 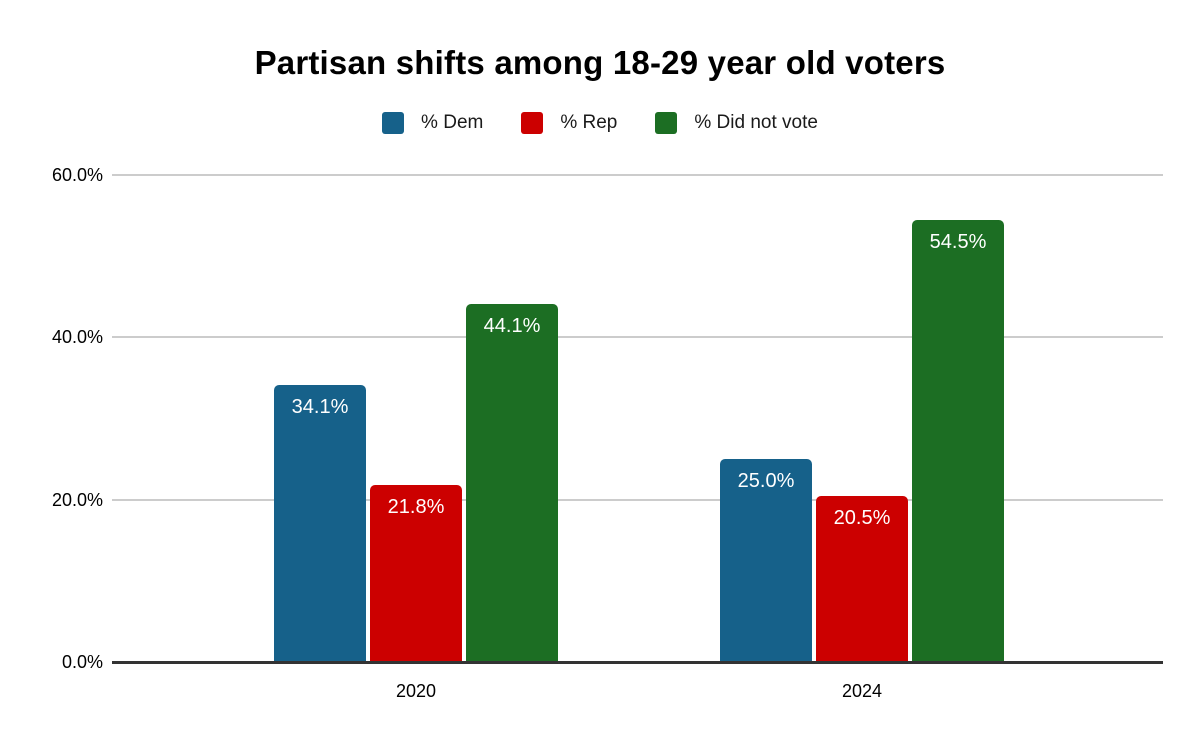 What do you see at coordinates (862, 691) in the screenshot?
I see `x-category-label-2024: 2024` at bounding box center [862, 691].